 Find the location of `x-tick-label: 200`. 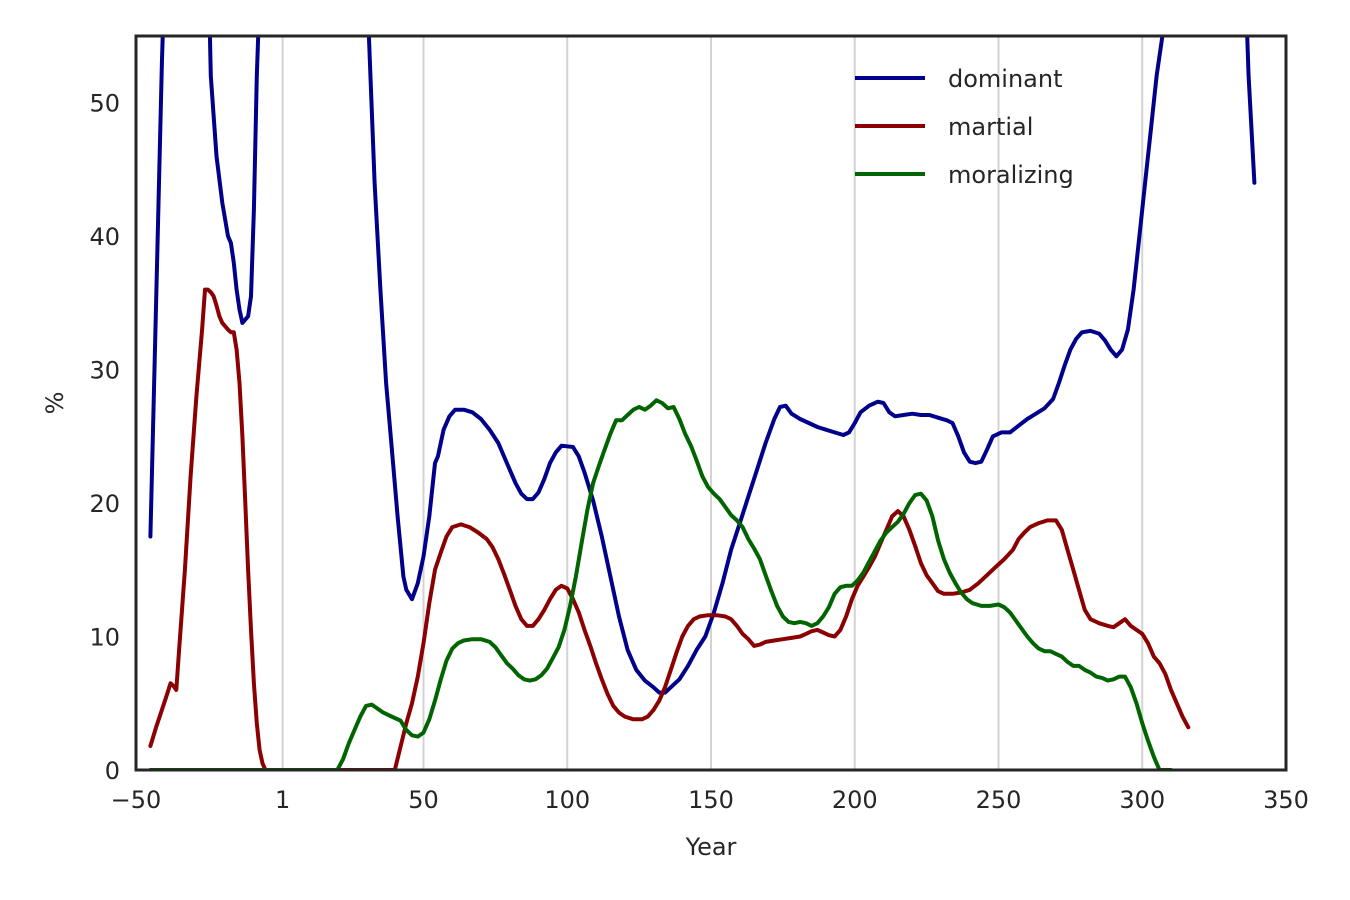

x-tick-label: 200 is located at coordinates (855, 800).